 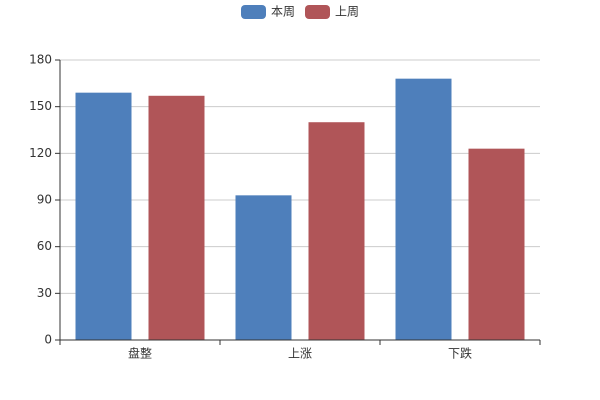 I want to click on x-tick-label: 盘整, so click(x=140, y=353).